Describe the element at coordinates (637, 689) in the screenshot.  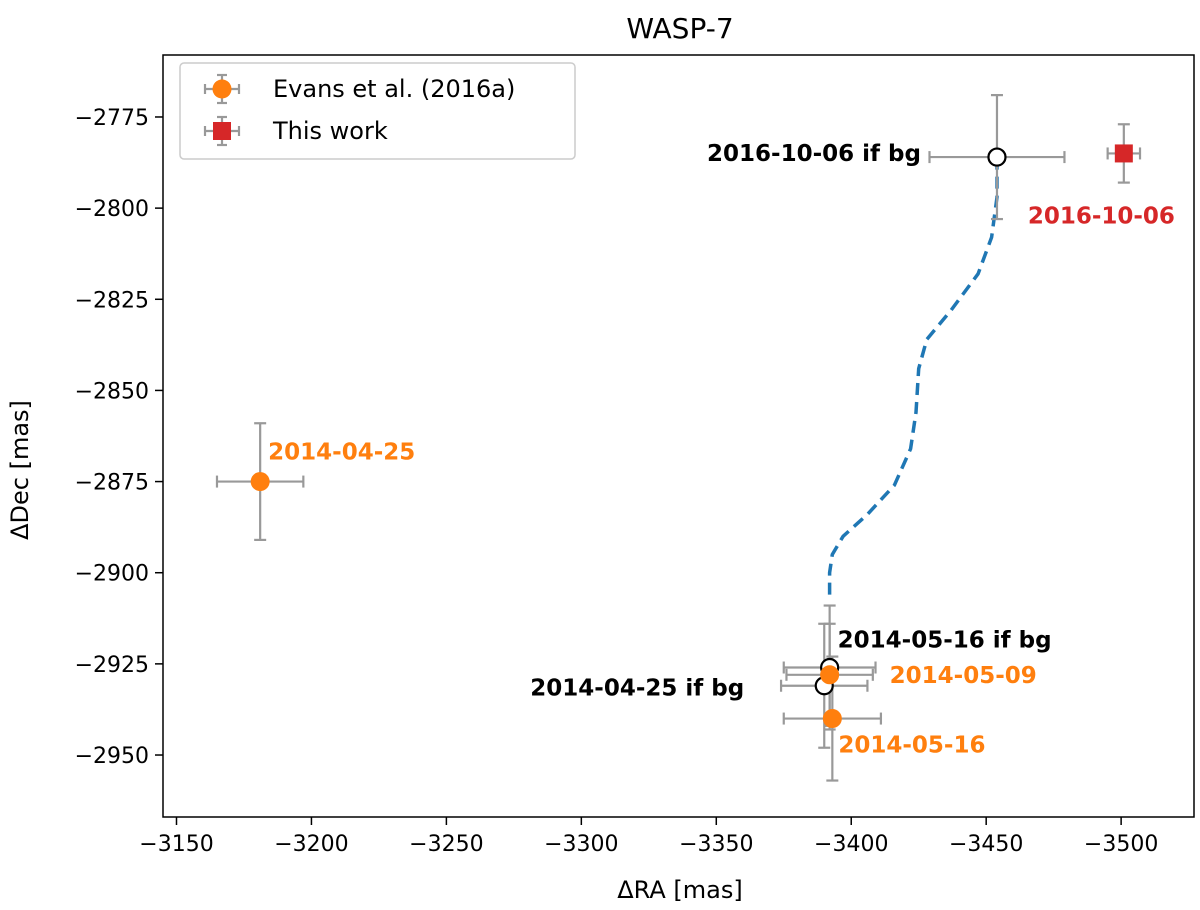
I see `annotation-label: 2014-04-25 if bg` at that location.